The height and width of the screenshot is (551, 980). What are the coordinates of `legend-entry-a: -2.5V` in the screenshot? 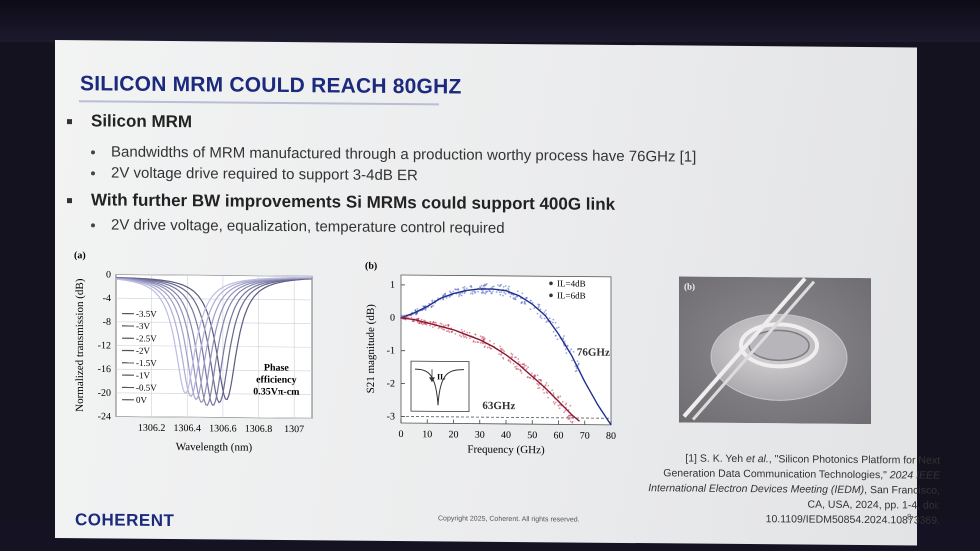 It's located at (146, 338).